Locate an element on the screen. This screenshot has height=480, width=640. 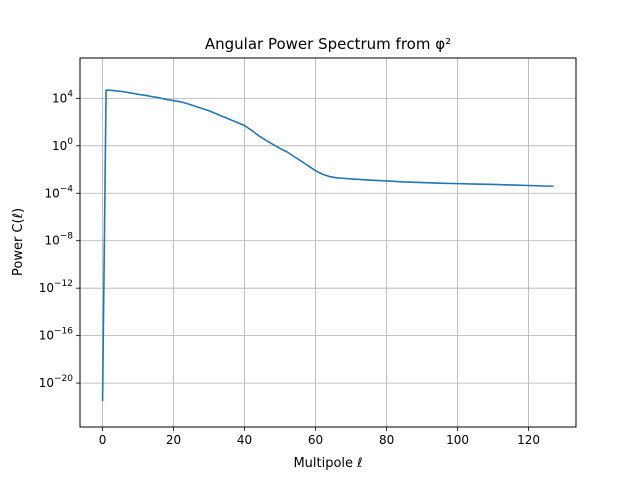
chart-title: Angular Power Spectrum from φ² is located at coordinates (328, 44).